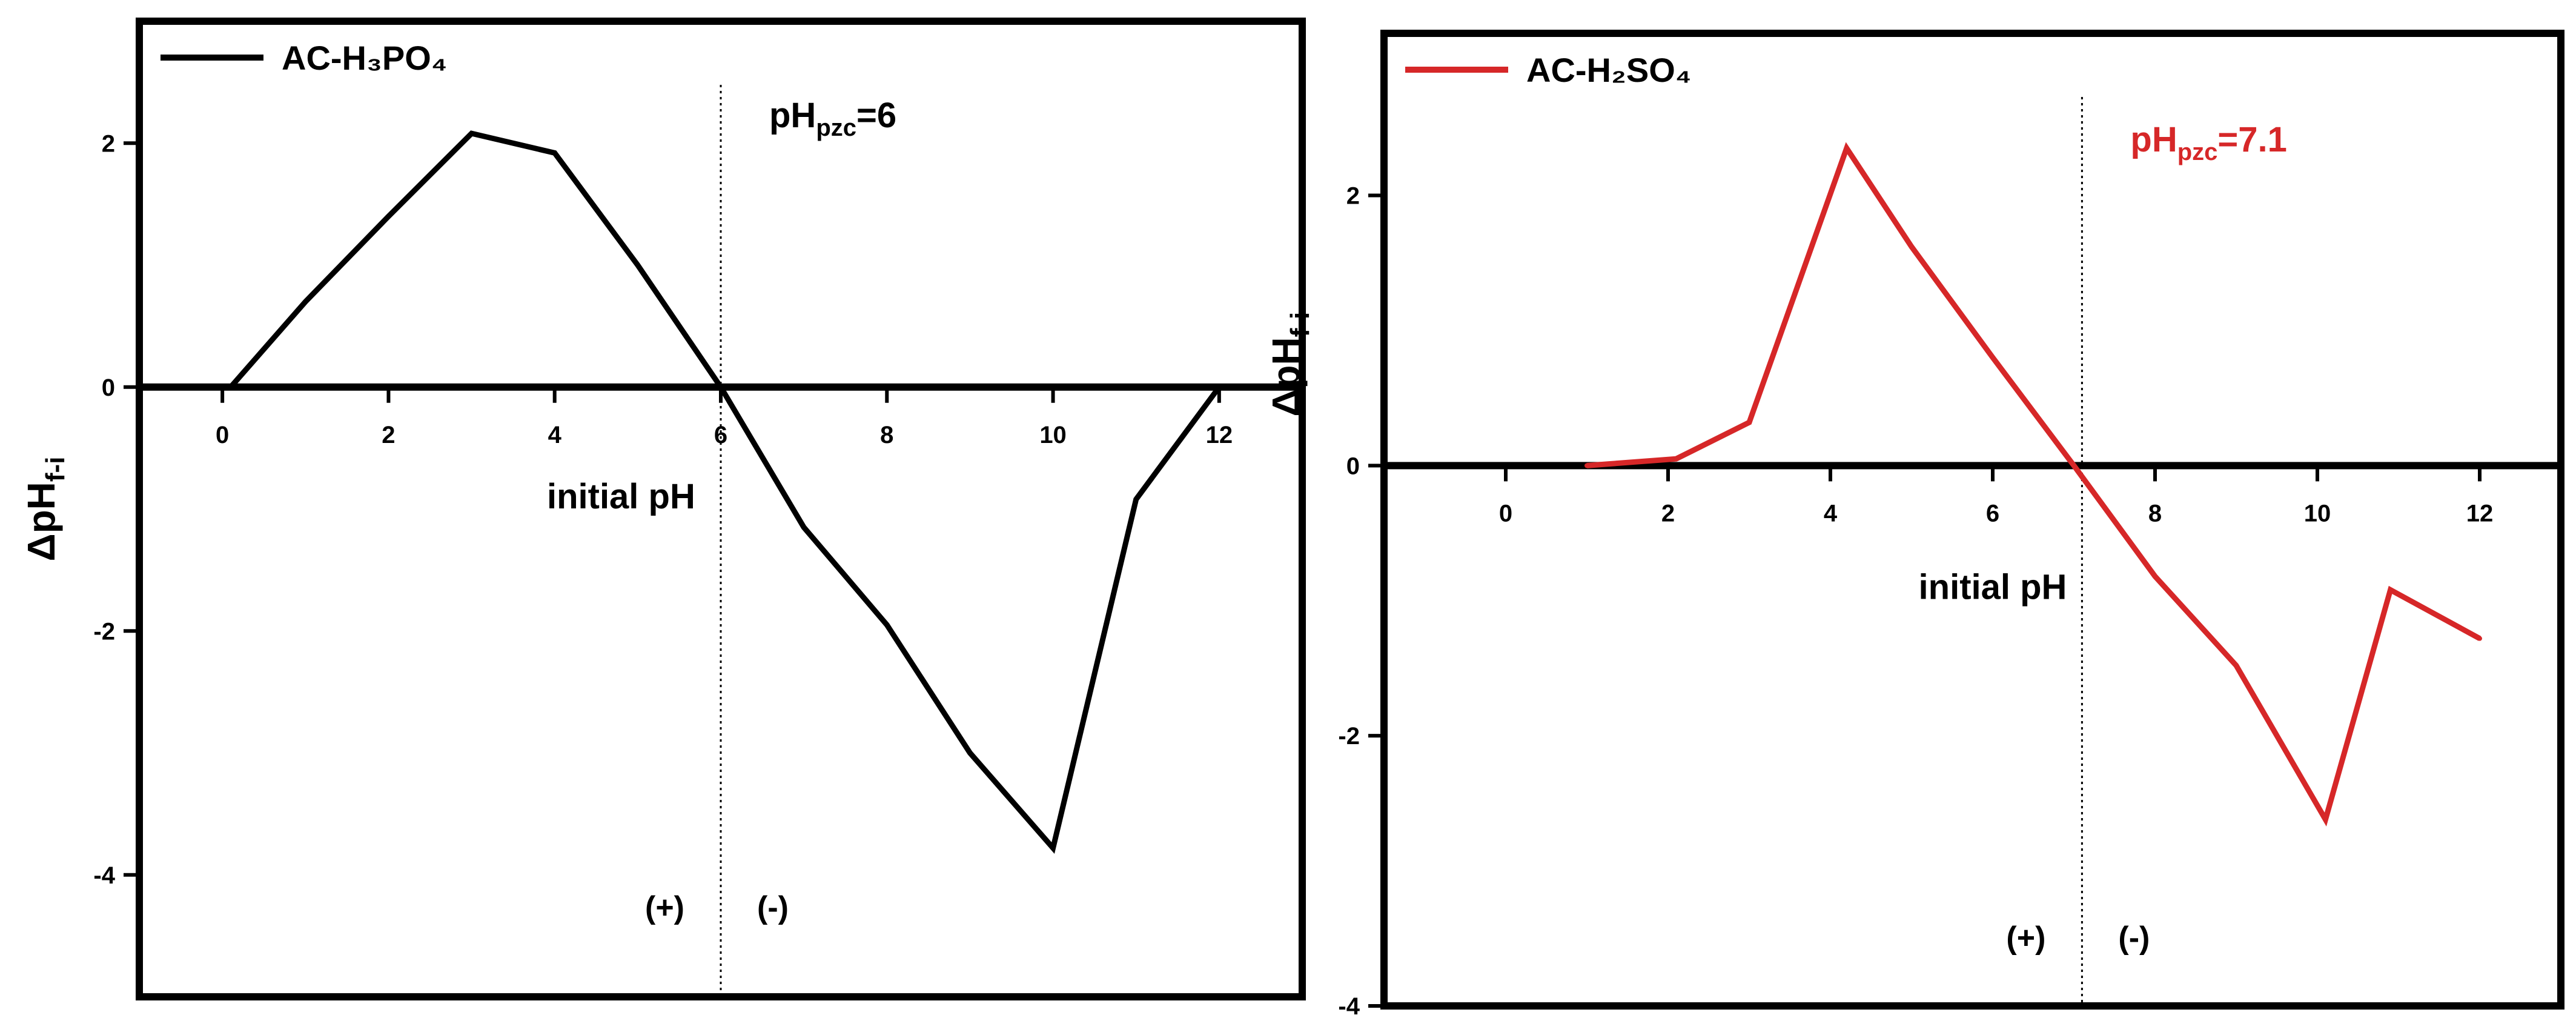  I want to click on pzc-label-value: =7.1, so click(2252, 139).